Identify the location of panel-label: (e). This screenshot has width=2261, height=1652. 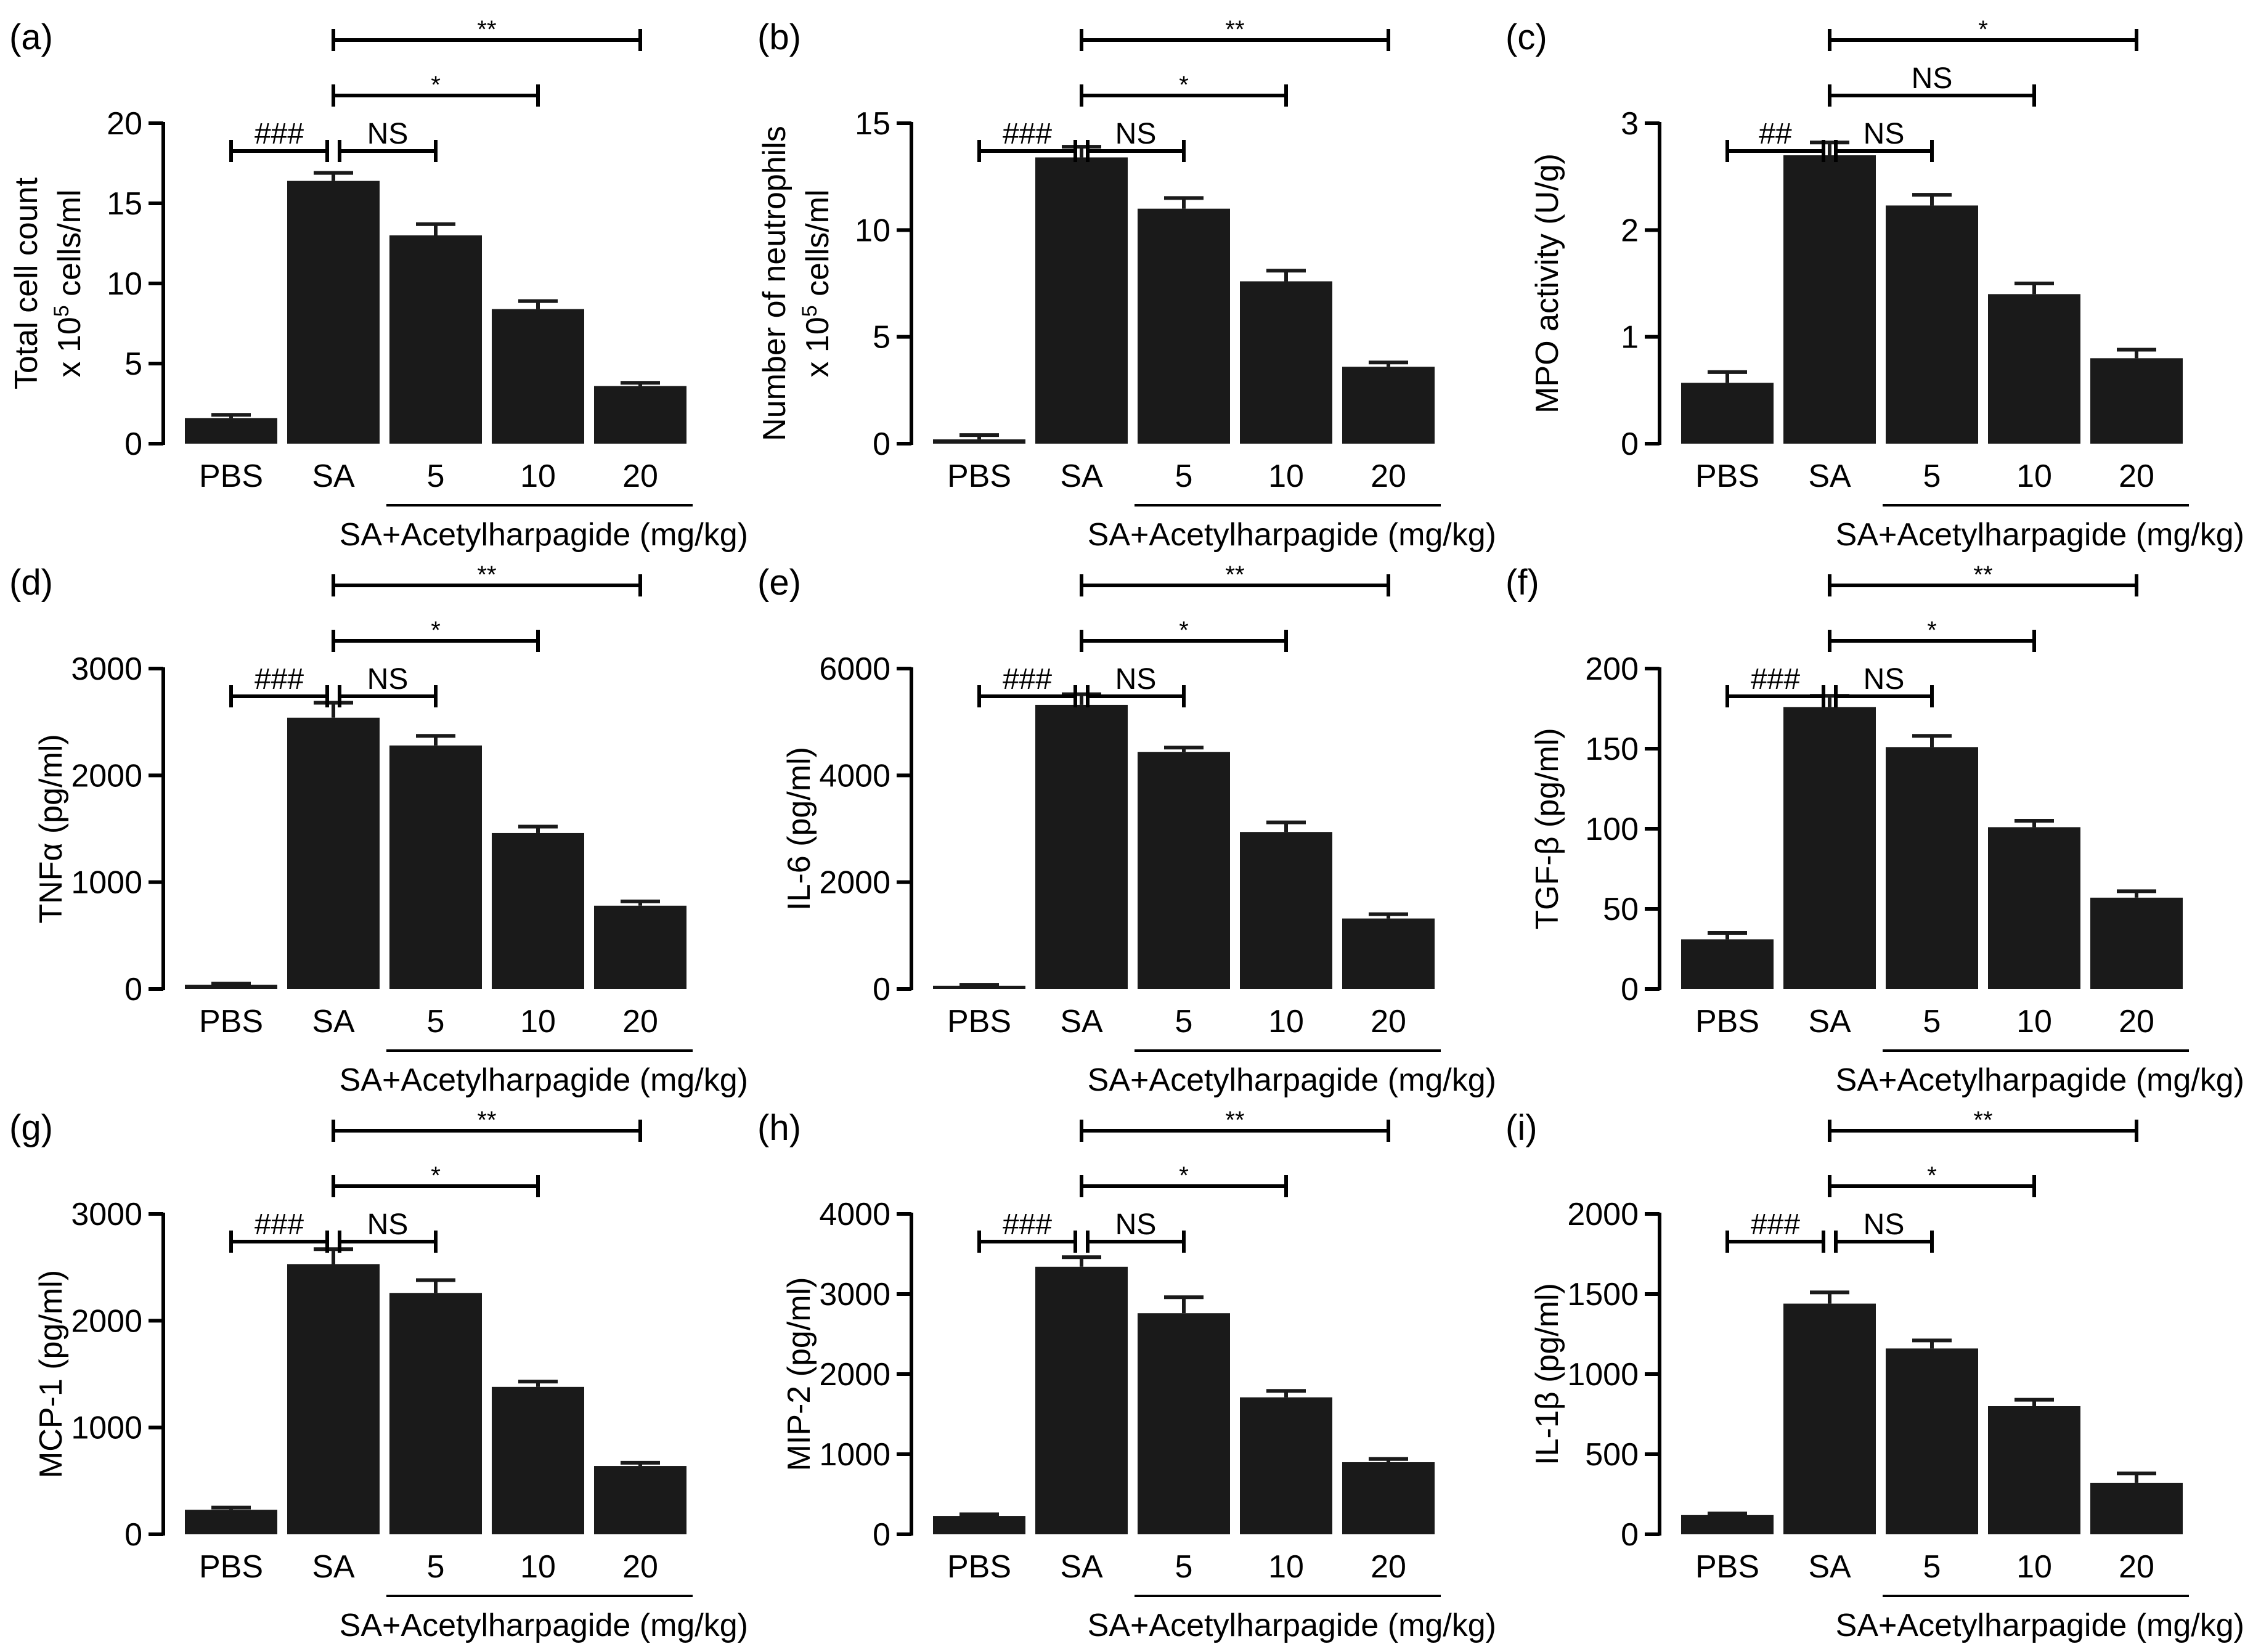
(779, 583).